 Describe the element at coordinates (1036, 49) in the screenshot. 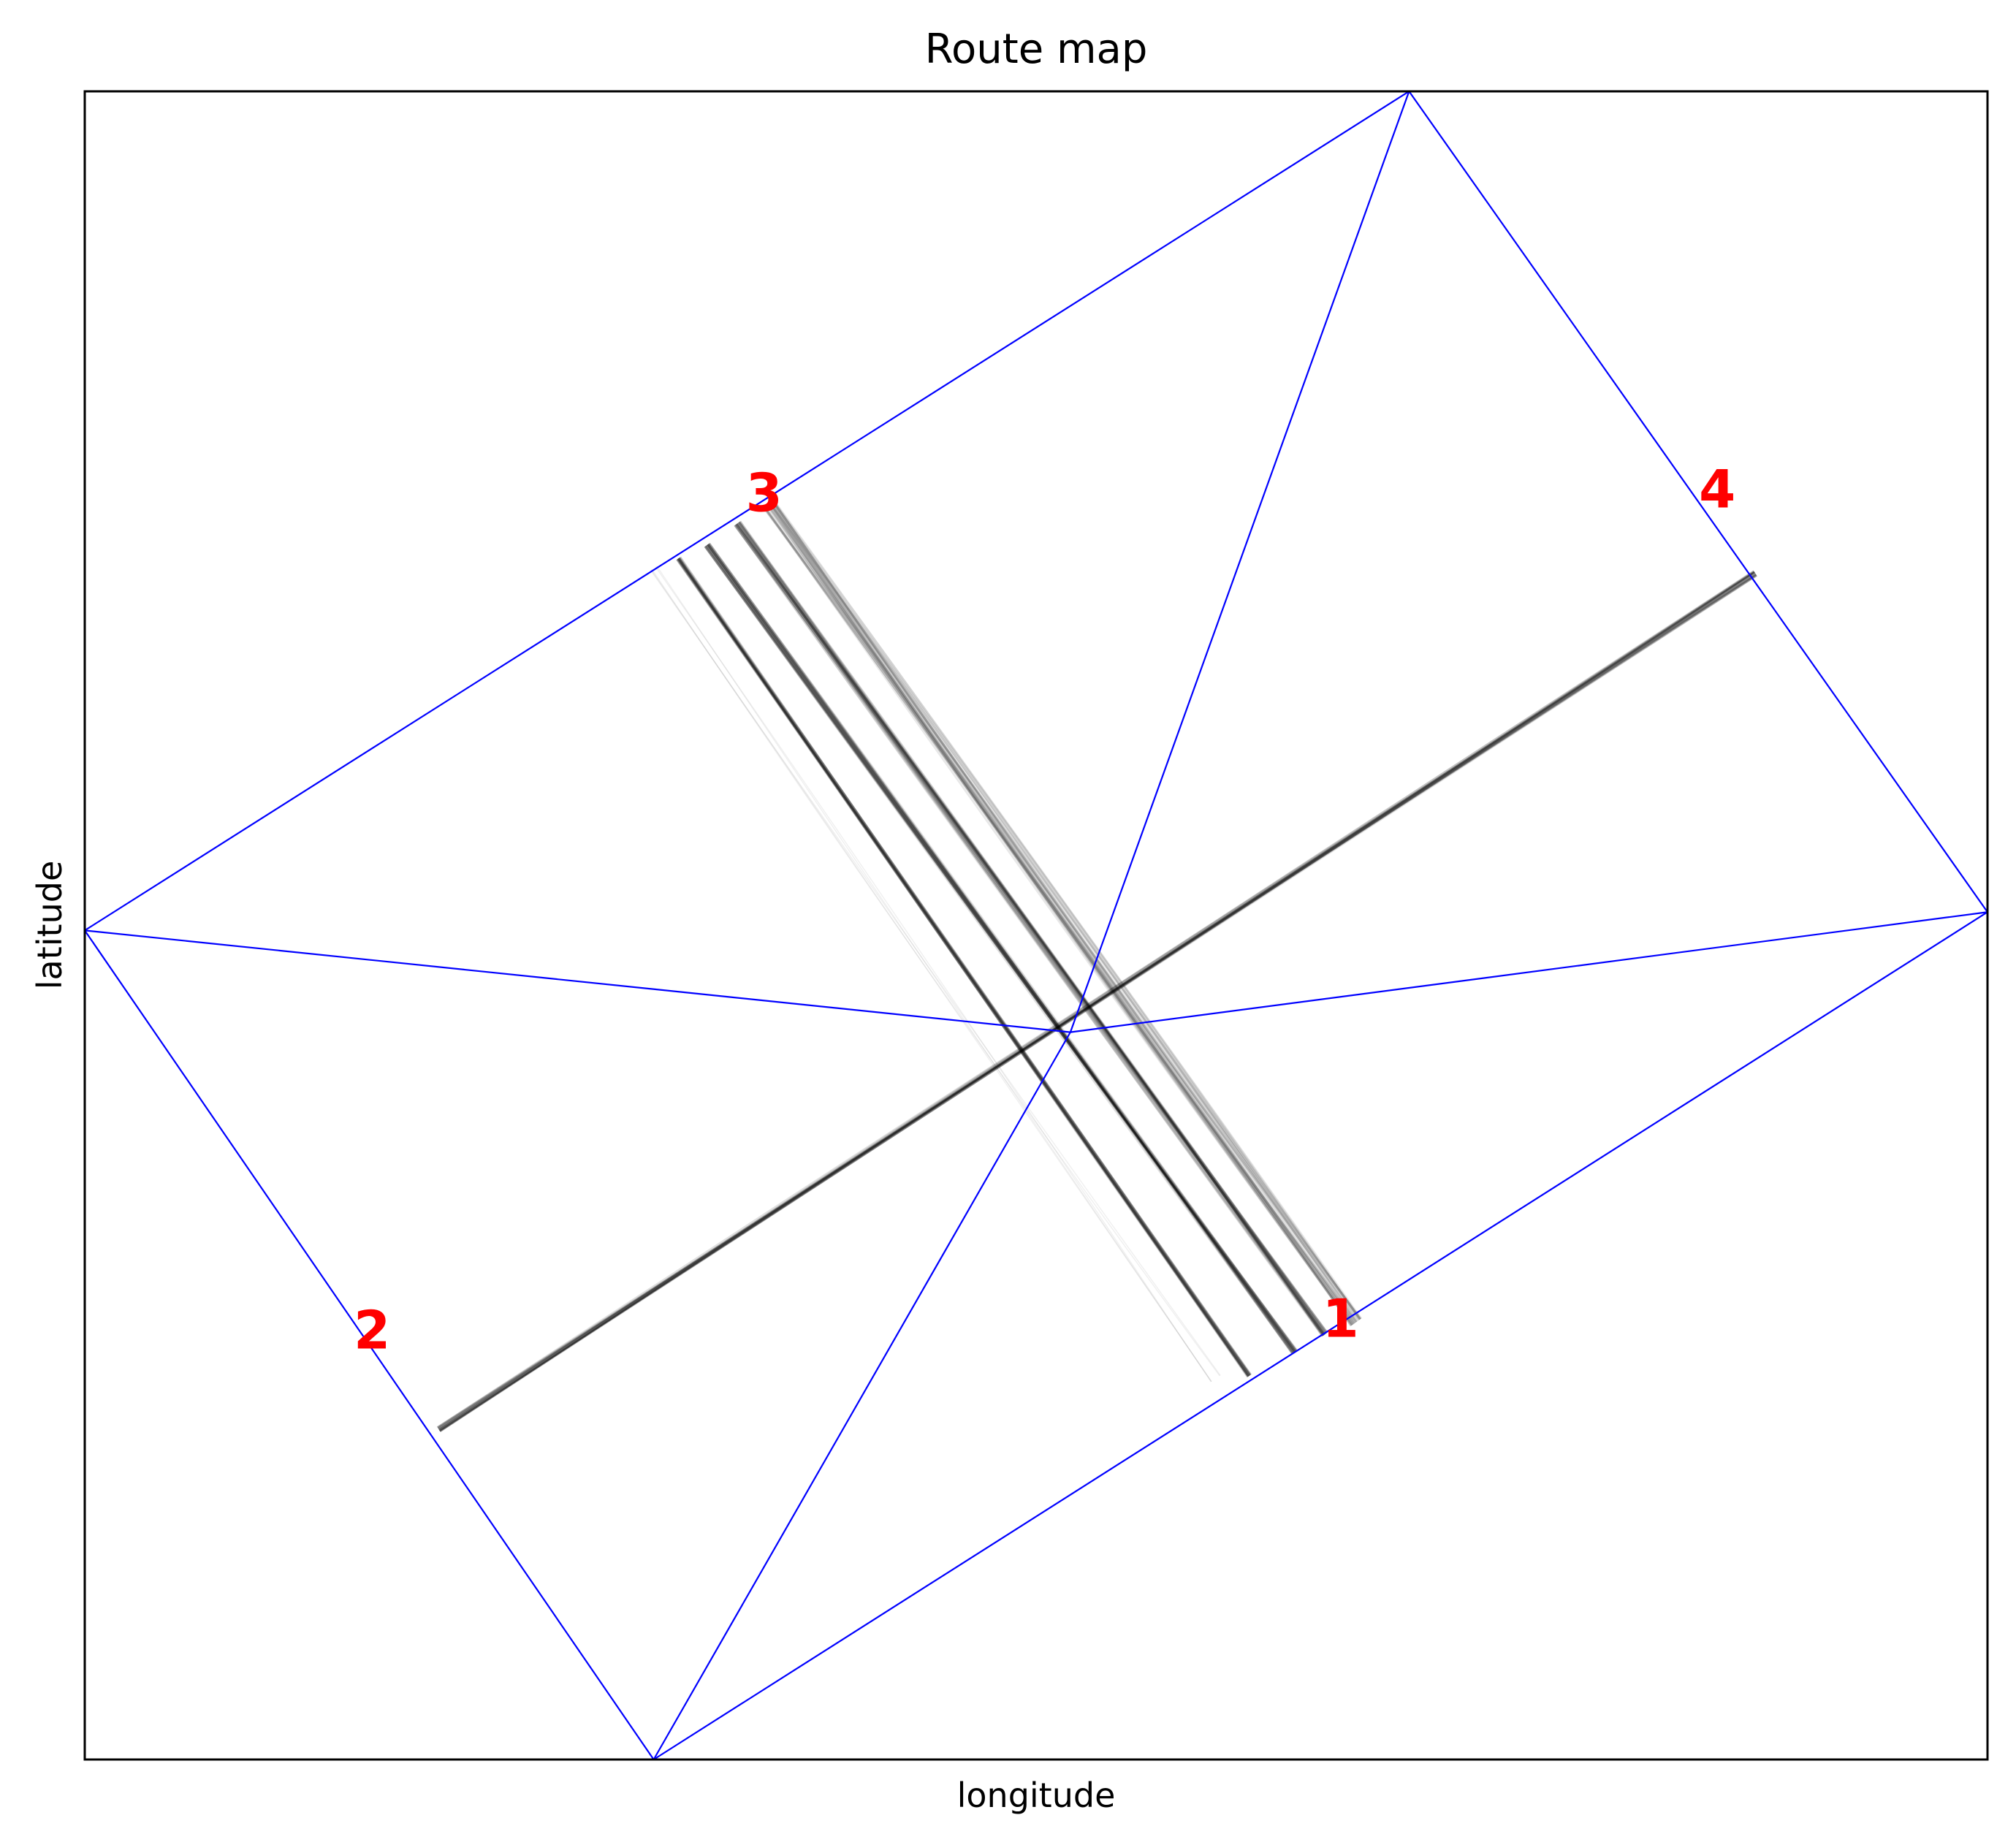

I see `chart-title: Route map` at that location.